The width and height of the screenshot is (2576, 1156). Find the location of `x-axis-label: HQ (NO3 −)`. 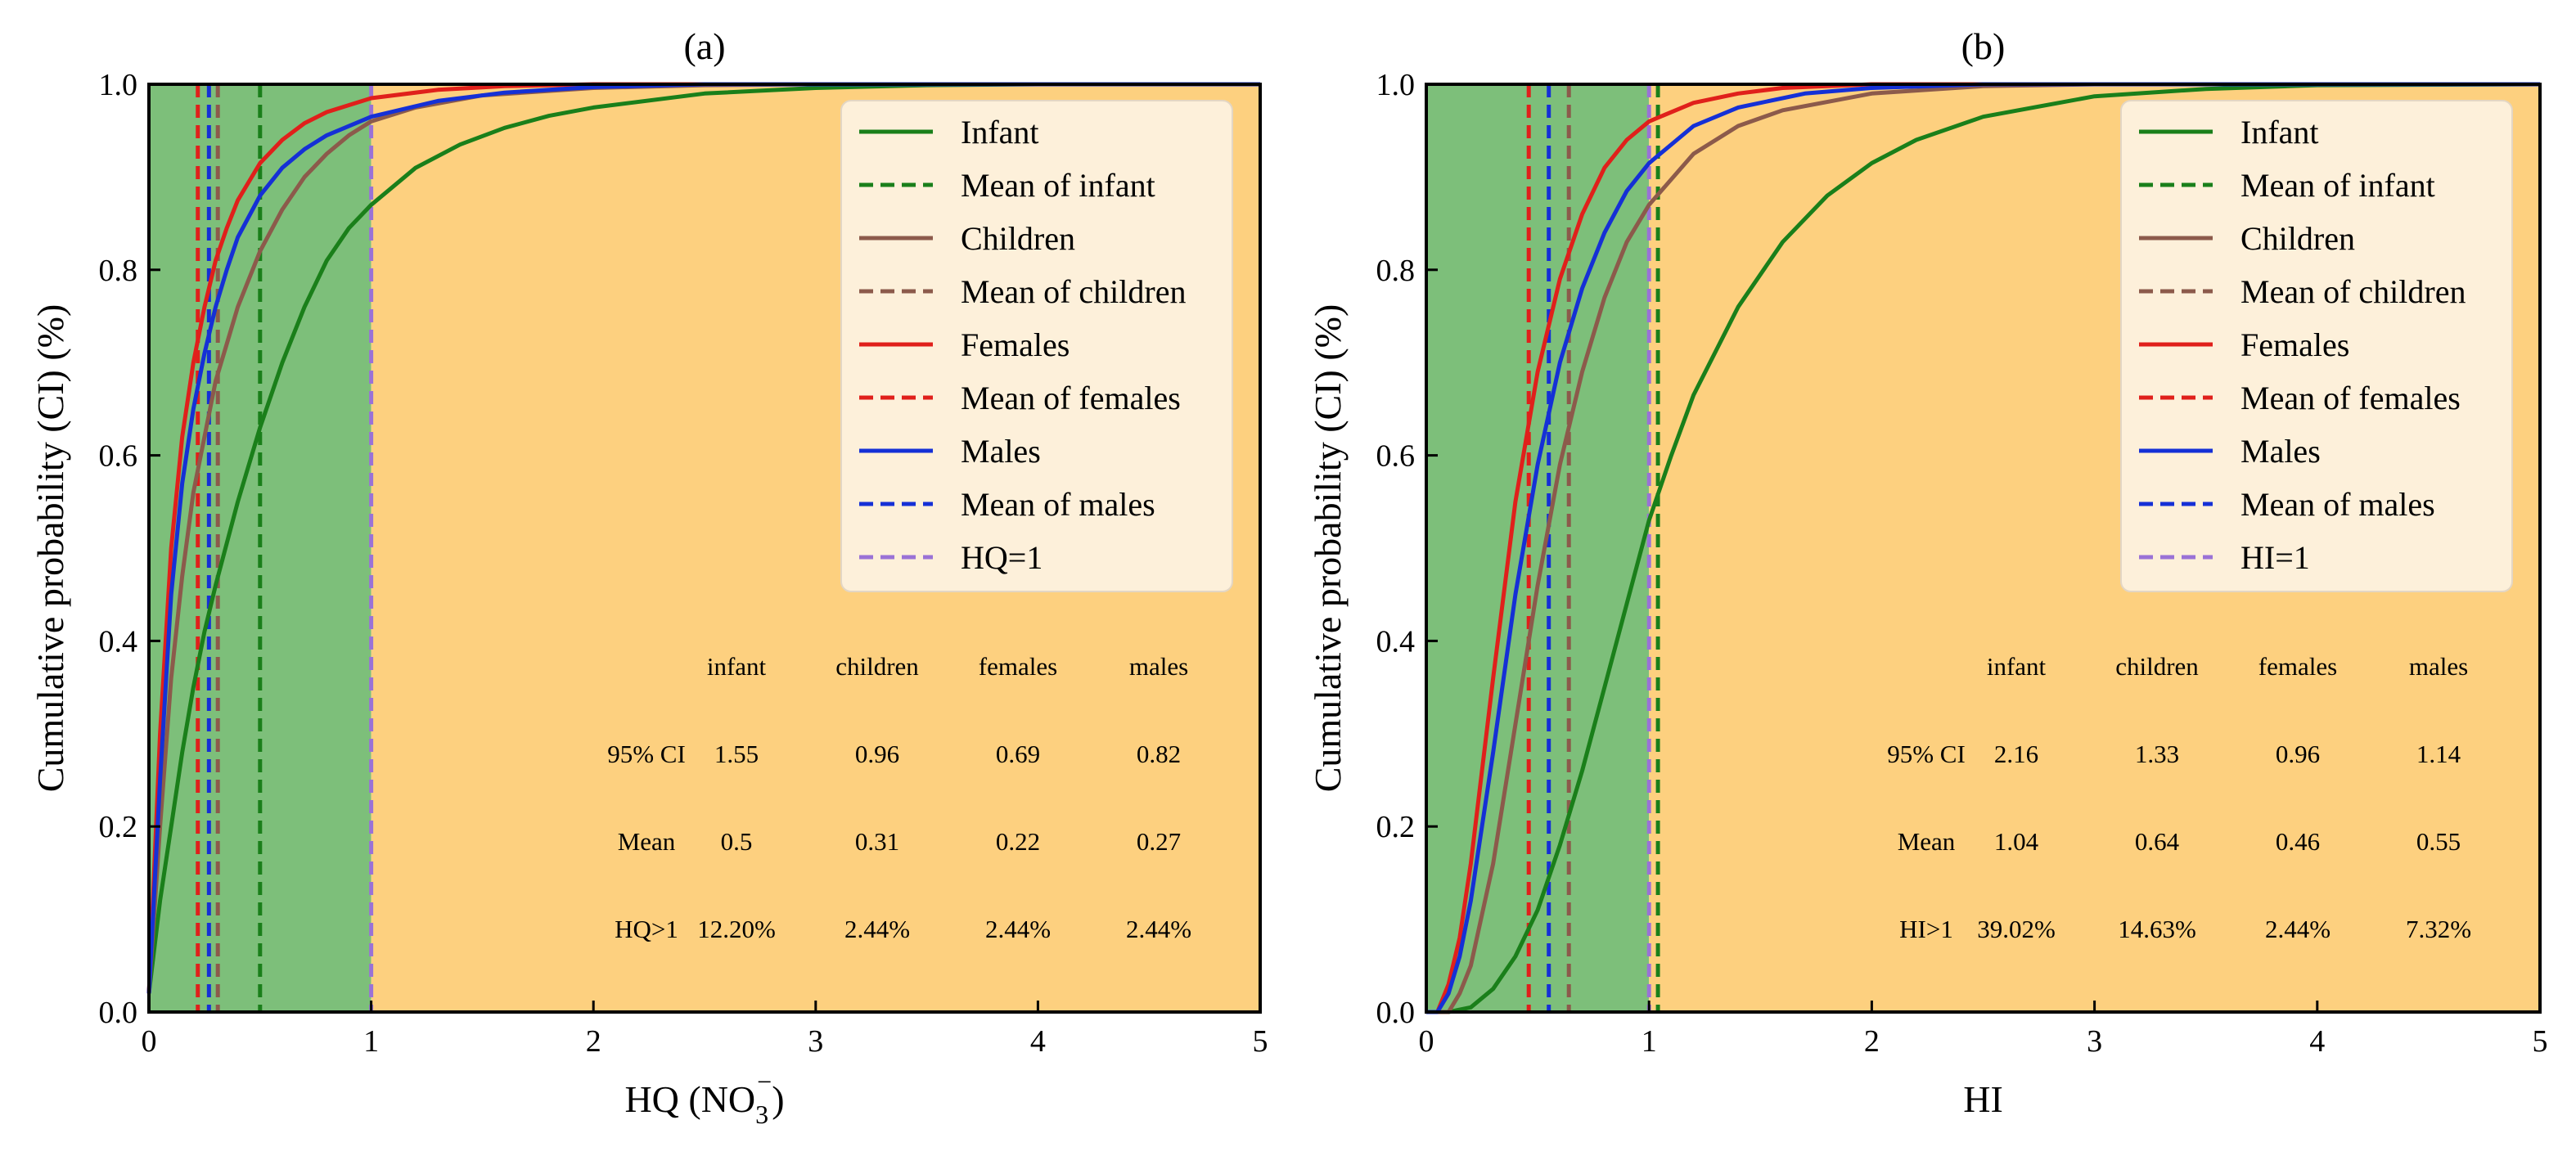

x-axis-label: HQ (NO3 −) is located at coordinates (704, 1098).